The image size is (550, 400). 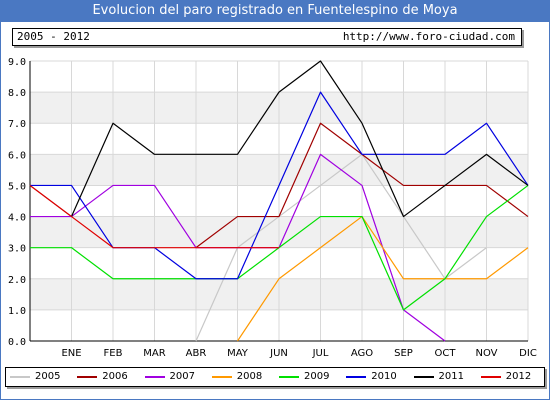 What do you see at coordinates (196, 353) in the screenshot?
I see `x-tick-label: ABR` at bounding box center [196, 353].